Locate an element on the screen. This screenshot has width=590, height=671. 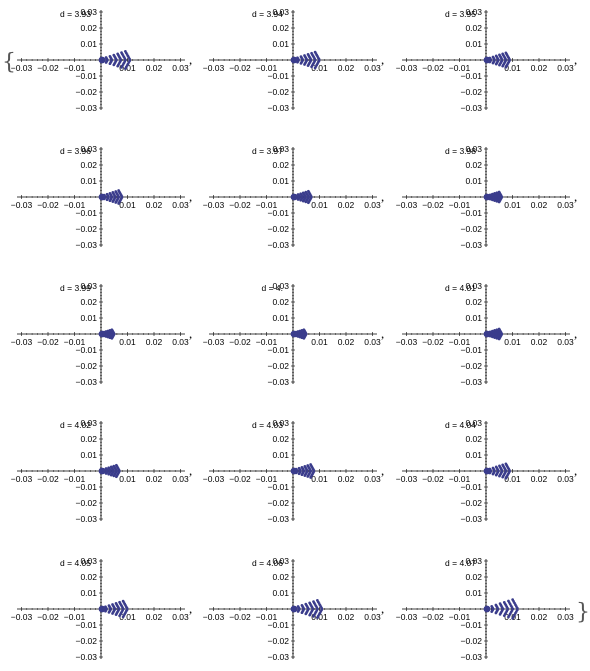
panel-title: d = 3.99 is located at coordinates (75, 288).